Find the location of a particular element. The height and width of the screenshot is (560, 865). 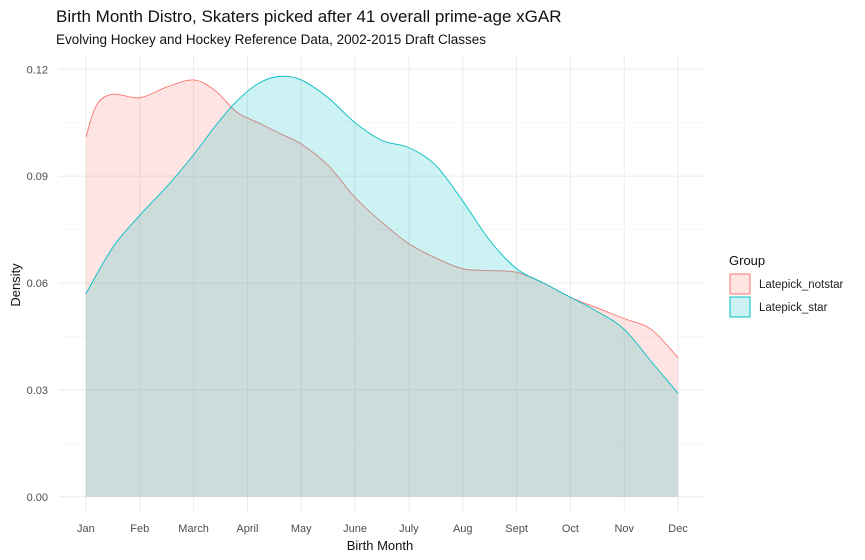

y-tick-label: 0.06 is located at coordinates (37, 284).